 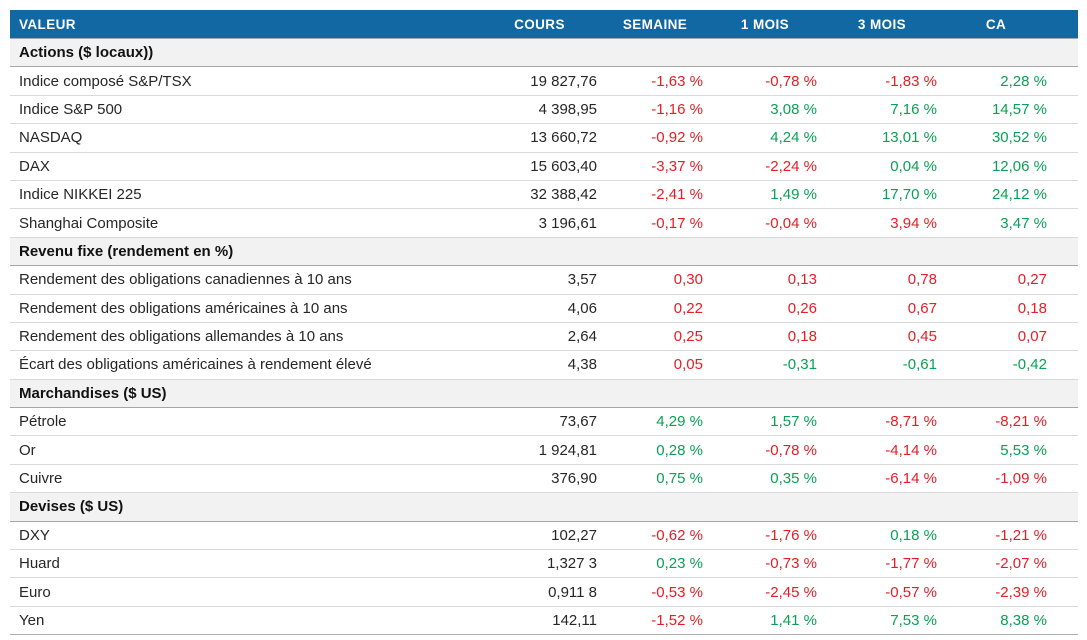 I want to click on 3mois-value: -0,61, so click(x=882, y=365).